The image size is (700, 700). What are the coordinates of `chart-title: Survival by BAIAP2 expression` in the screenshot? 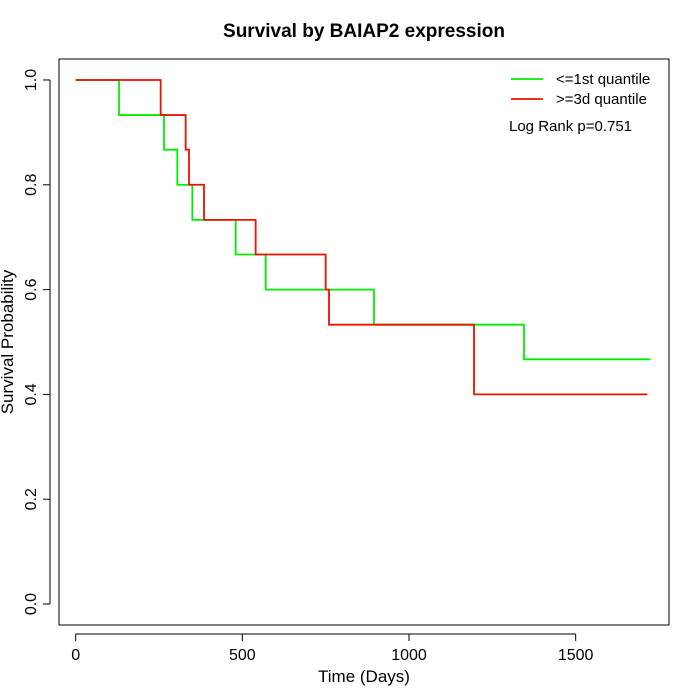 It's located at (364, 31).